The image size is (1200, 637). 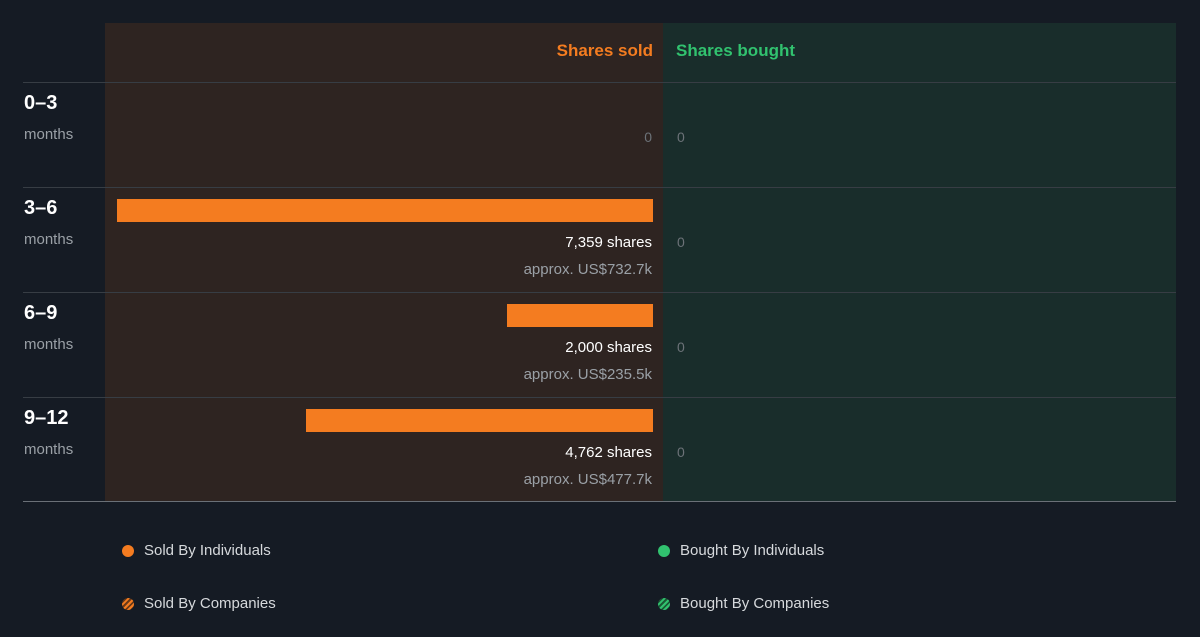 What do you see at coordinates (128, 551) in the screenshot?
I see `orange-dot-icon` at bounding box center [128, 551].